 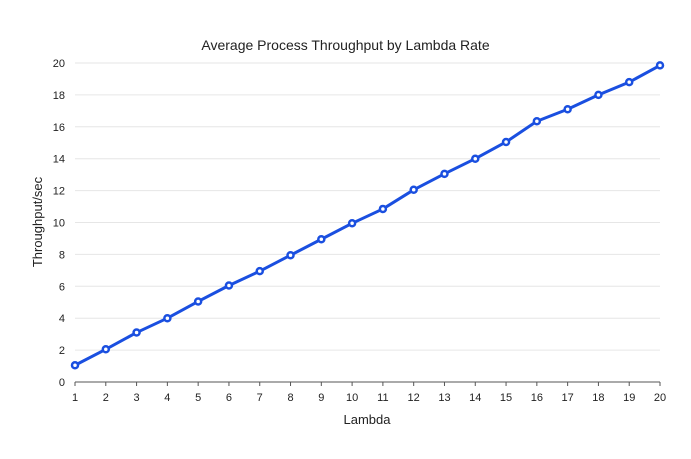 What do you see at coordinates (37, 221) in the screenshot?
I see `y-axis-label: Throughput/sec` at bounding box center [37, 221].